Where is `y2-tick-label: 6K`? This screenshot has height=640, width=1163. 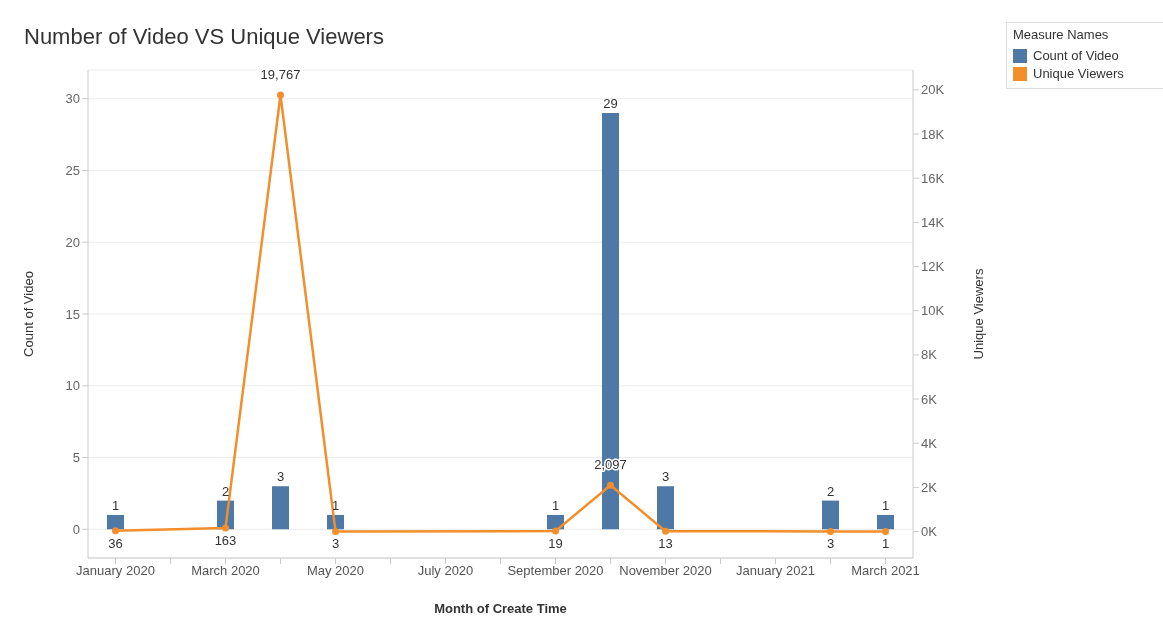 y2-tick-label: 6K is located at coordinates (929, 399).